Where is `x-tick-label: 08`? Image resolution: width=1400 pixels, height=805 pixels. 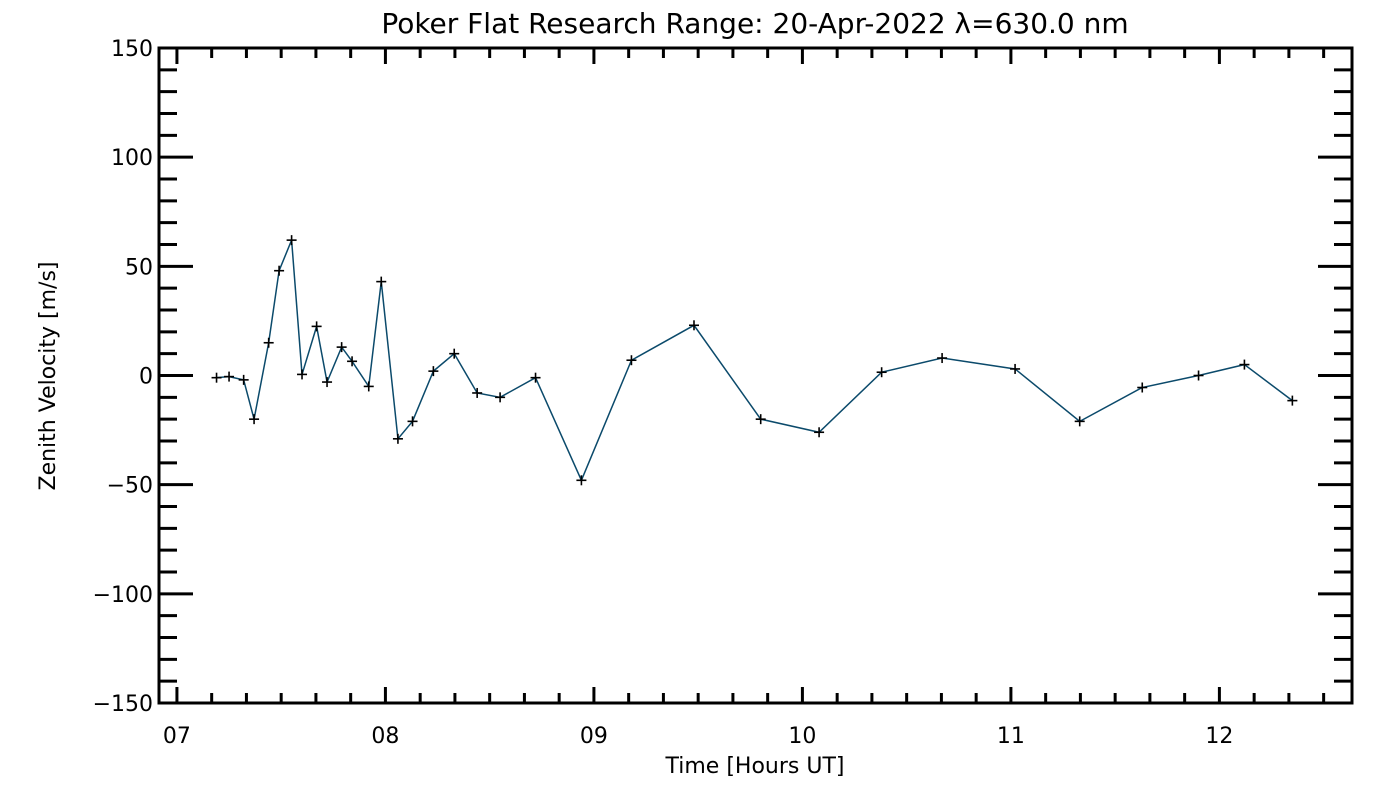 x-tick-label: 08 is located at coordinates (385, 736).